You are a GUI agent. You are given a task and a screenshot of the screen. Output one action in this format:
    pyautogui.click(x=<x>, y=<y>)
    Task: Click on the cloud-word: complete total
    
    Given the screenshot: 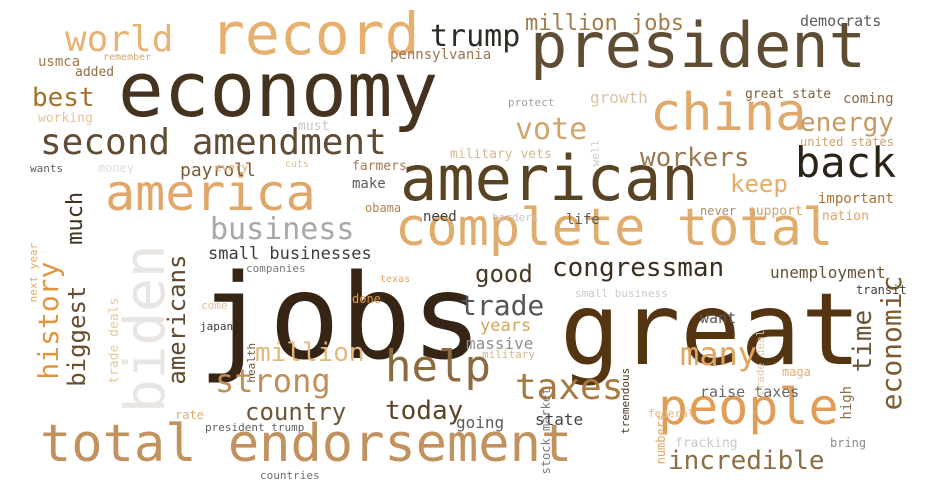 What is the action you would take?
    pyautogui.click(x=614, y=228)
    